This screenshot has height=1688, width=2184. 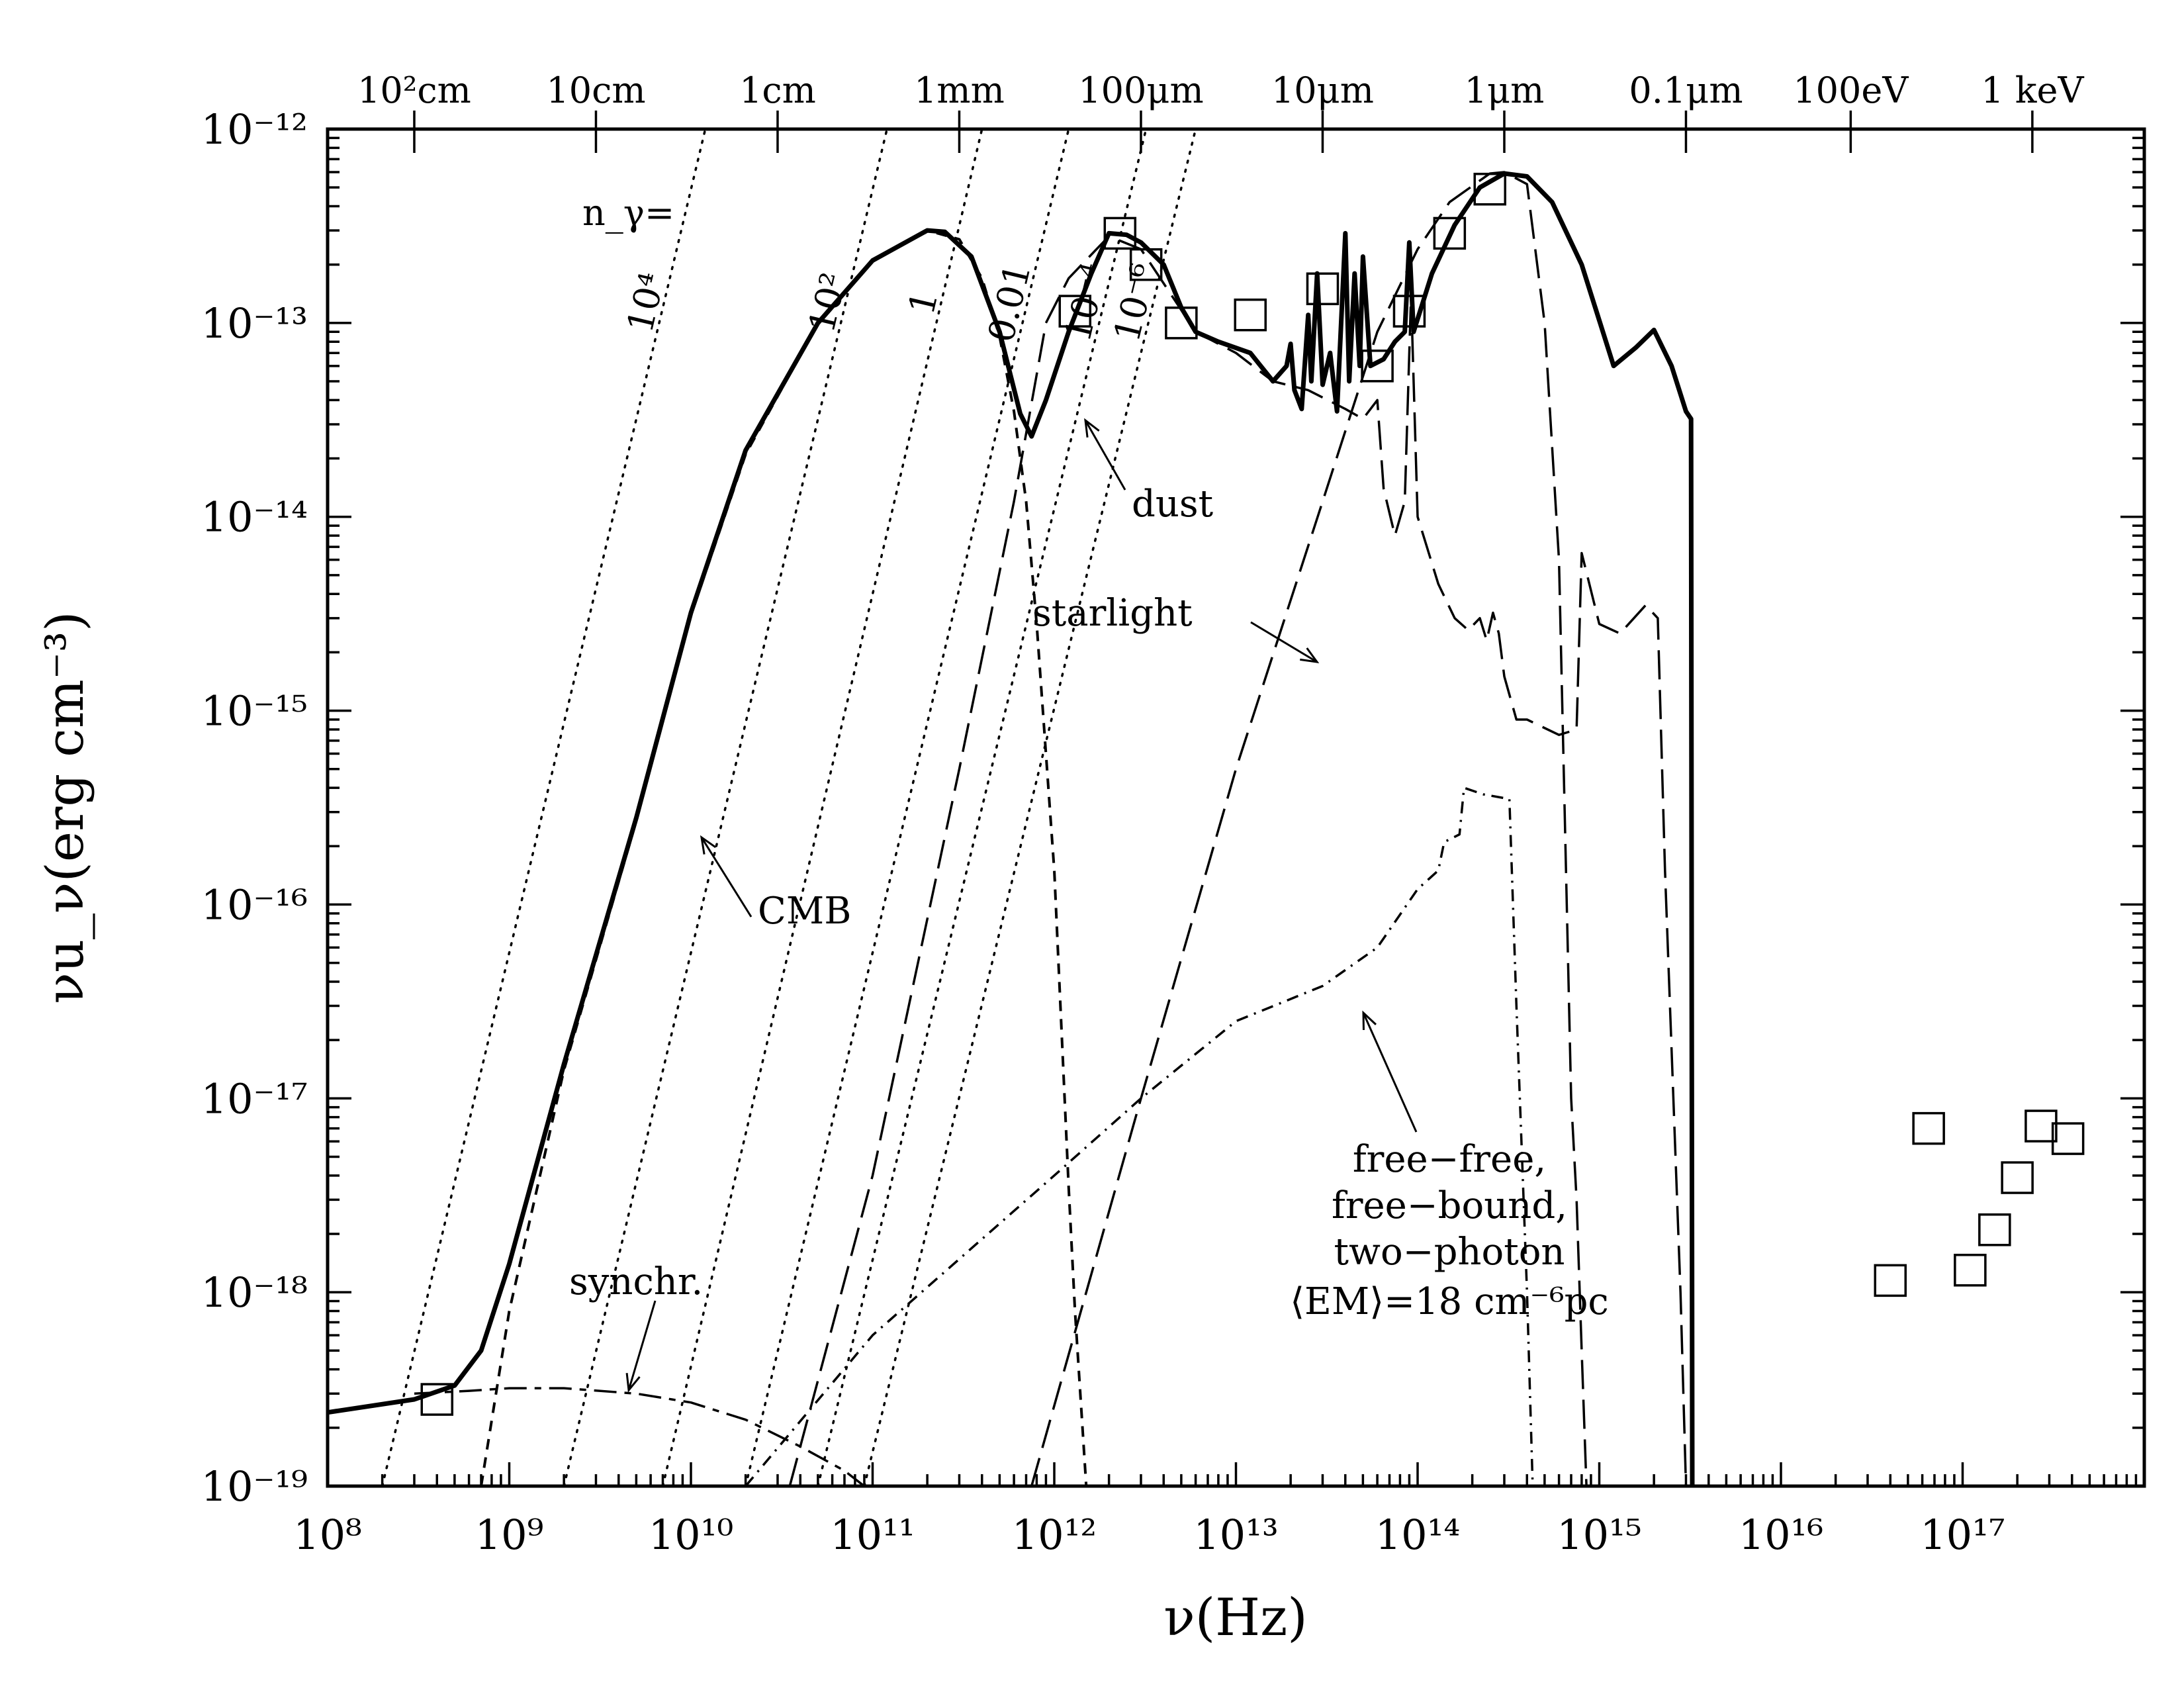 What do you see at coordinates (255, 711) in the screenshot?
I see `y-tick-label: 10⁻¹⁵` at bounding box center [255, 711].